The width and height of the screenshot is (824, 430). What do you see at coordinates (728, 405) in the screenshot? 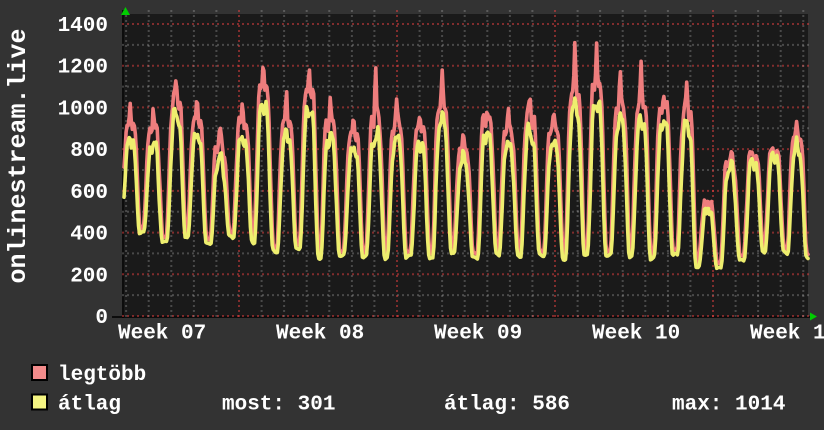
I see `svg-text: max: 1014` at bounding box center [728, 405].